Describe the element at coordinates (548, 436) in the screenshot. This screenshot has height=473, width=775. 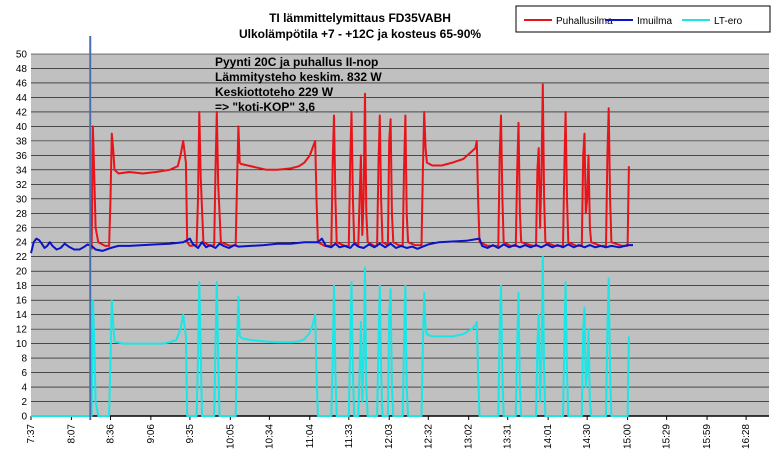
I see `x-tick-label: 14:01` at that location.